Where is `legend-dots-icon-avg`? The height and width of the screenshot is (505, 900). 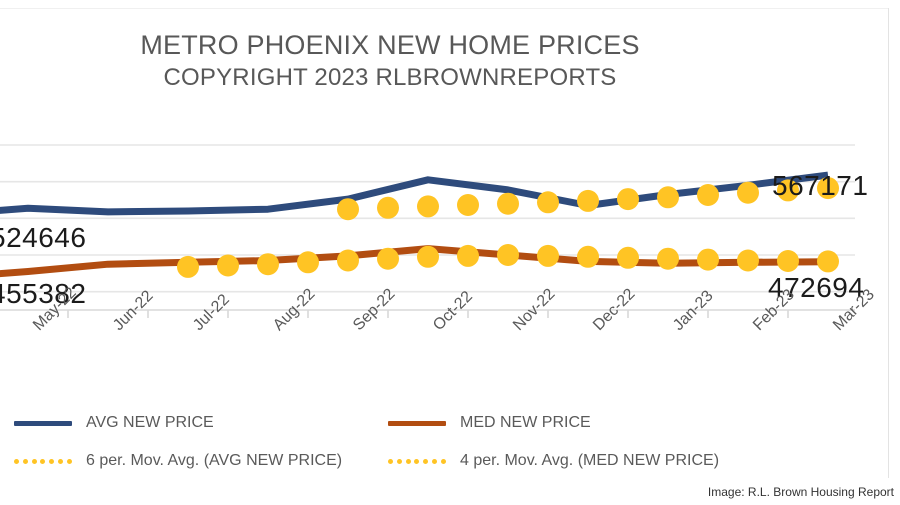 legend-dots-icon-avg is located at coordinates (43, 461).